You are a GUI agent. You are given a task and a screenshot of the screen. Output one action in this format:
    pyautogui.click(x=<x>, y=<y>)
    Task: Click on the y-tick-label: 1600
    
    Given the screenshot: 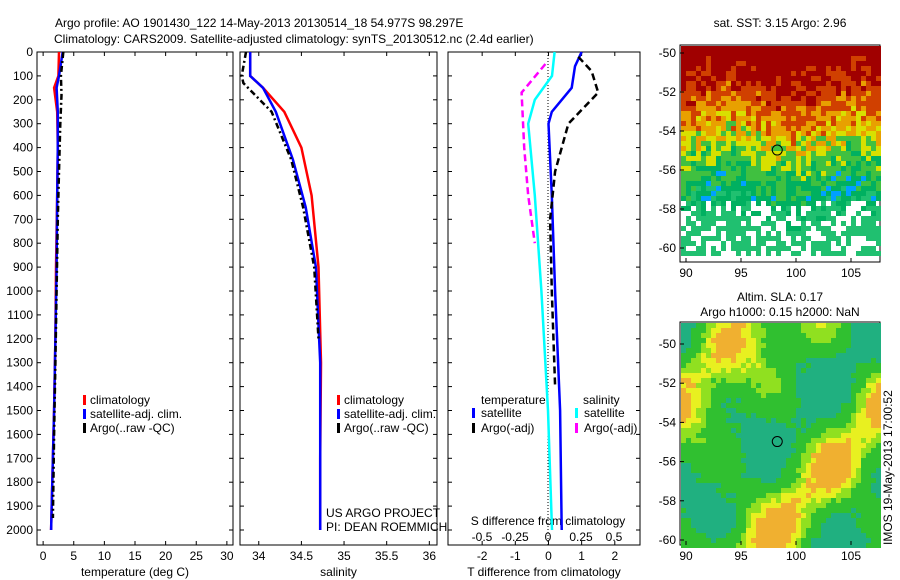 What is the action you would take?
    pyautogui.click(x=19, y=434)
    